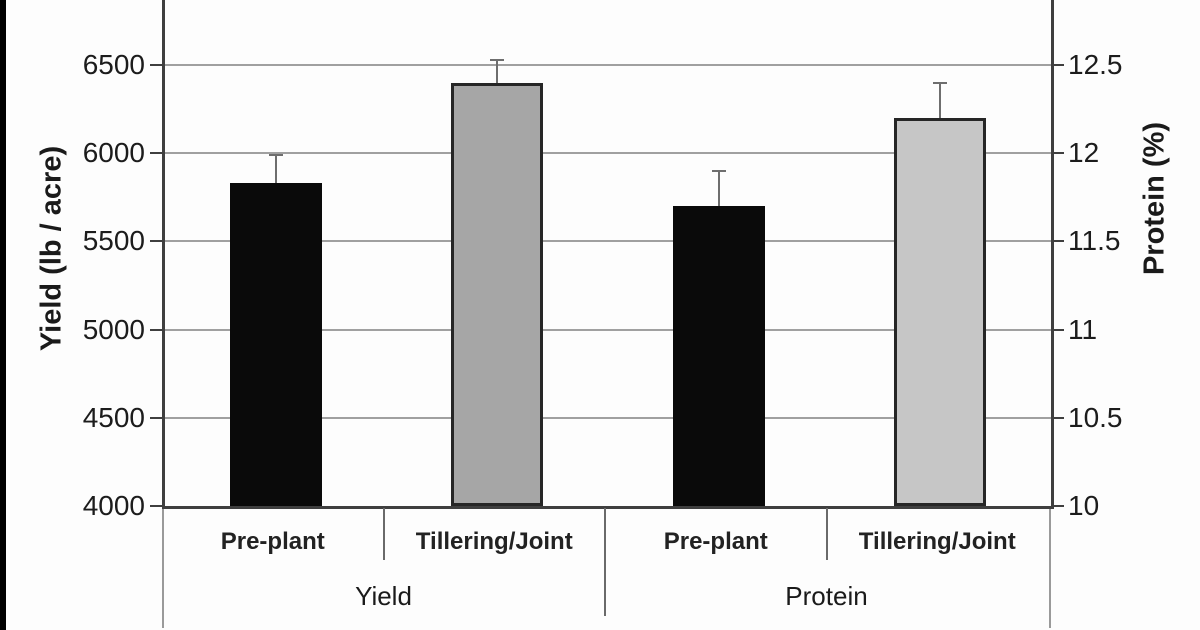 The height and width of the screenshot is (630, 1200). What do you see at coordinates (275, 344) in the screenshot?
I see `bar-yield-pre-plant` at bounding box center [275, 344].